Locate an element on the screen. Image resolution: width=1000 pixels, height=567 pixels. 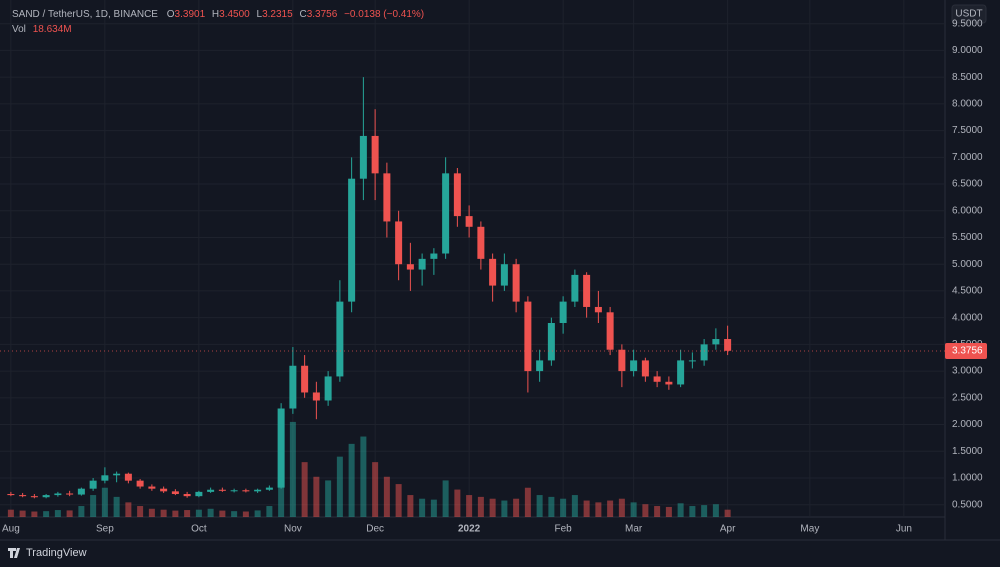
x-tick-label: Aug is located at coordinates (11, 529).